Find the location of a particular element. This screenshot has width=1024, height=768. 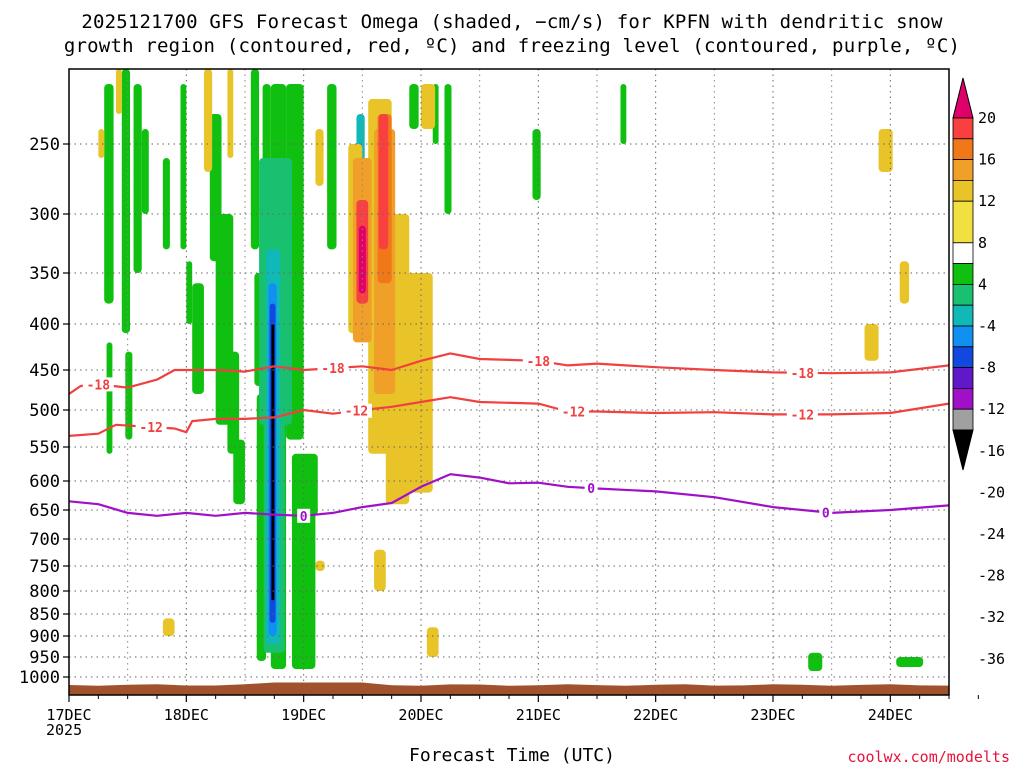

colorbar-top-arrow is located at coordinates (963, 98).